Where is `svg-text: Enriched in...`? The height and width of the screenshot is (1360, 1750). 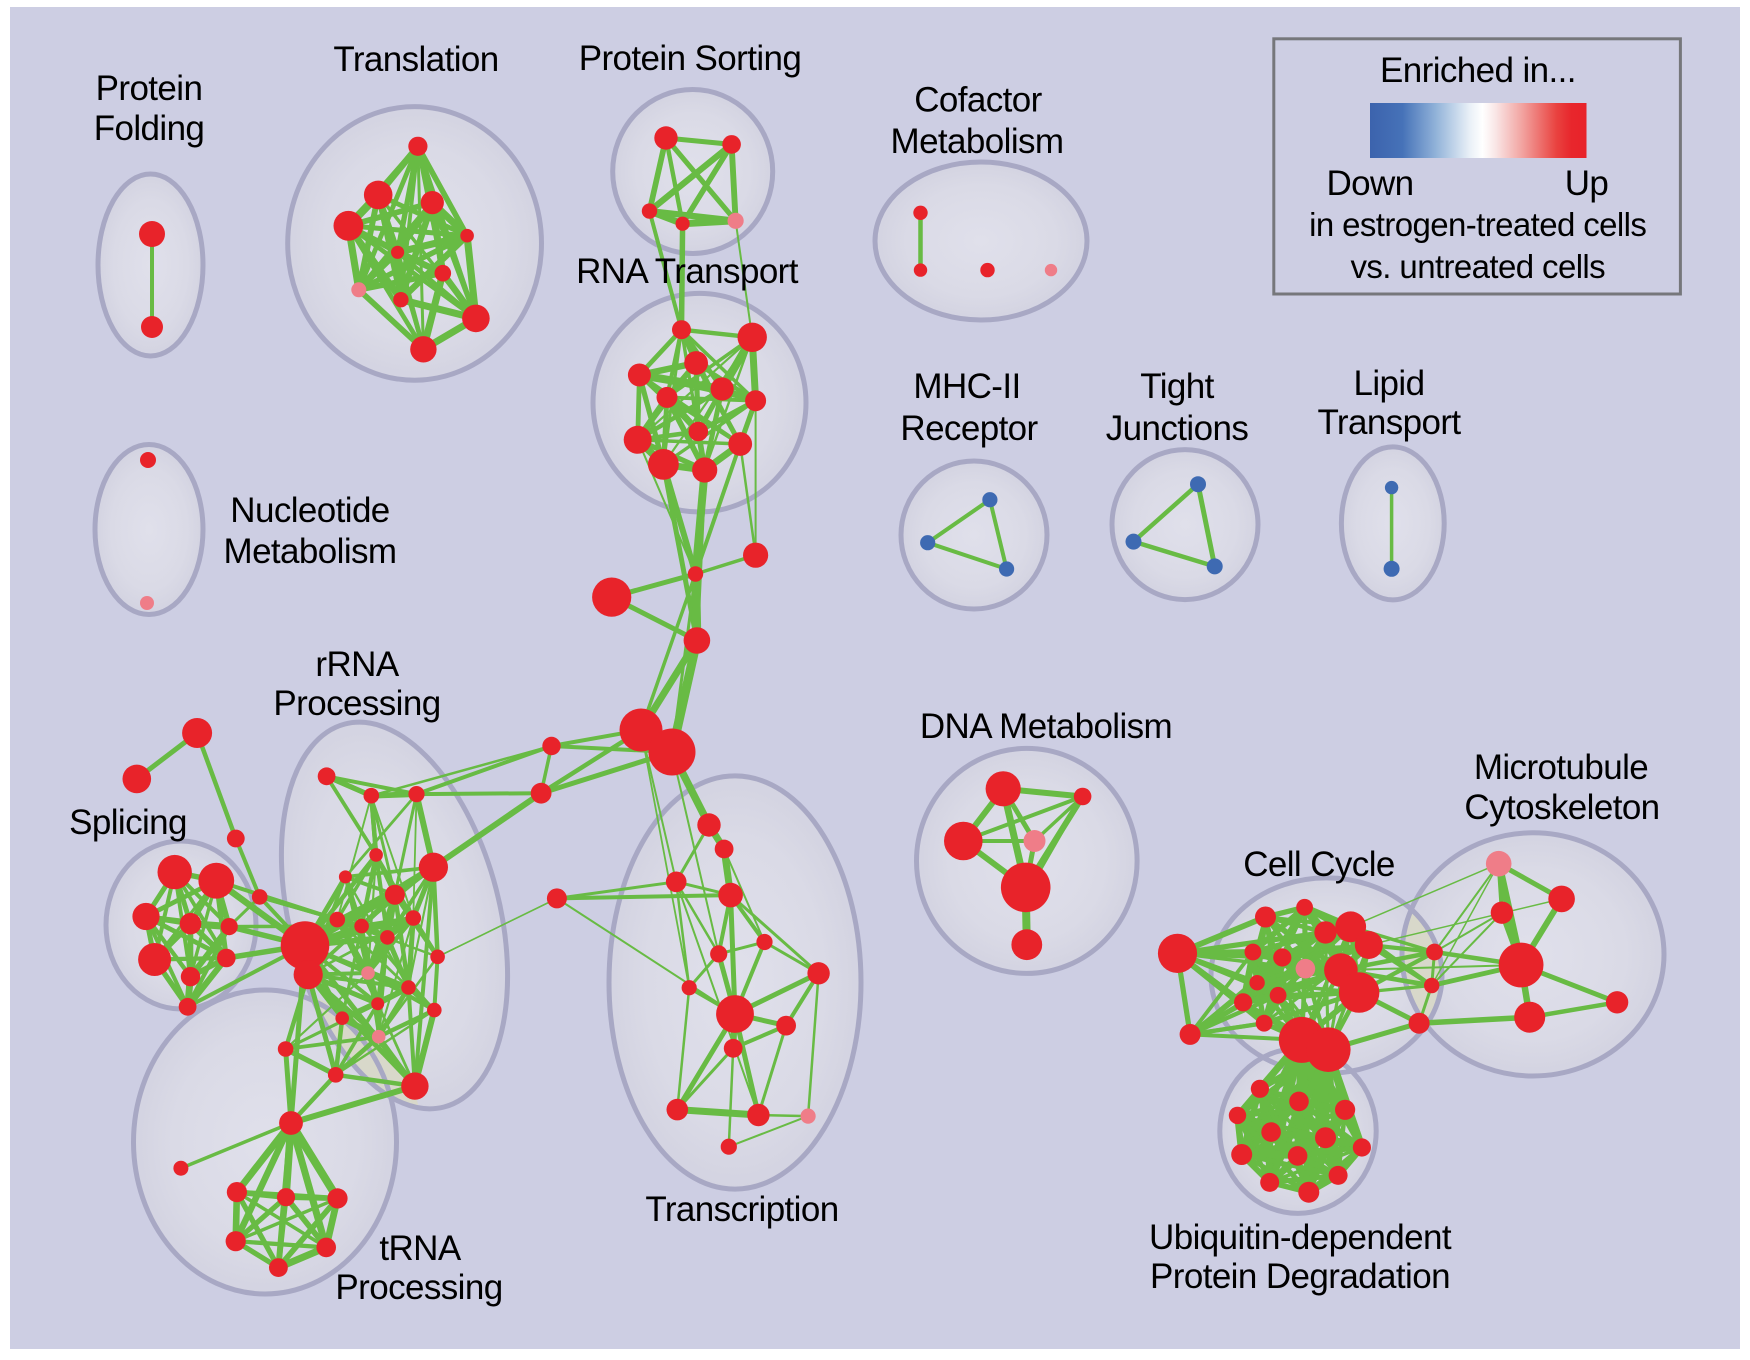 svg-text: Enriched in... is located at coordinates (1478, 70).